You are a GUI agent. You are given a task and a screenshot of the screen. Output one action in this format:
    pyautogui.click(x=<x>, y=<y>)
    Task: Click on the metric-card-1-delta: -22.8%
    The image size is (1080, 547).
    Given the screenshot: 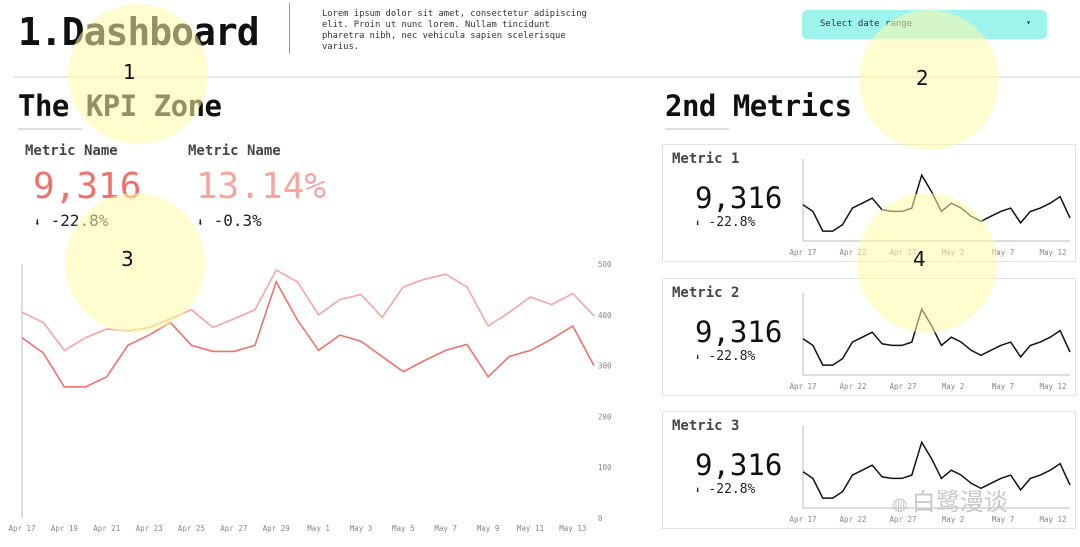 What is the action you would take?
    pyautogui.click(x=732, y=222)
    